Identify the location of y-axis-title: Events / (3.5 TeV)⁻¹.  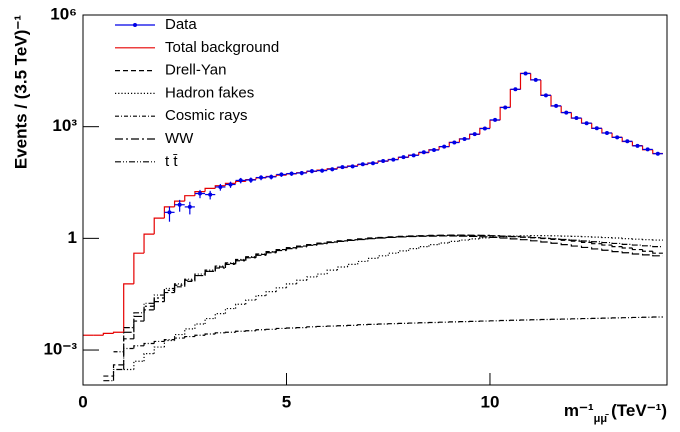
(20, 92).